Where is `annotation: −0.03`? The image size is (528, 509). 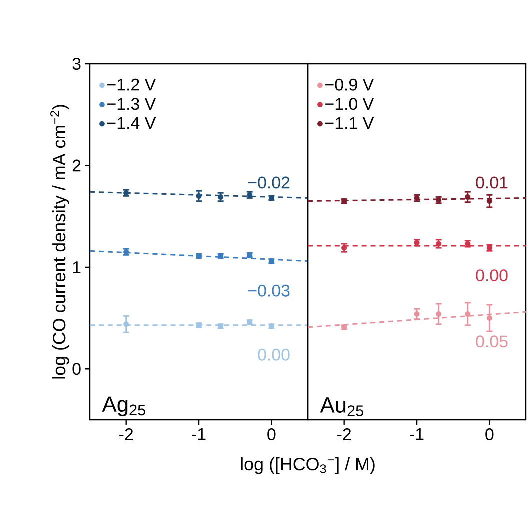
annotation: −0.03 is located at coordinates (269, 290).